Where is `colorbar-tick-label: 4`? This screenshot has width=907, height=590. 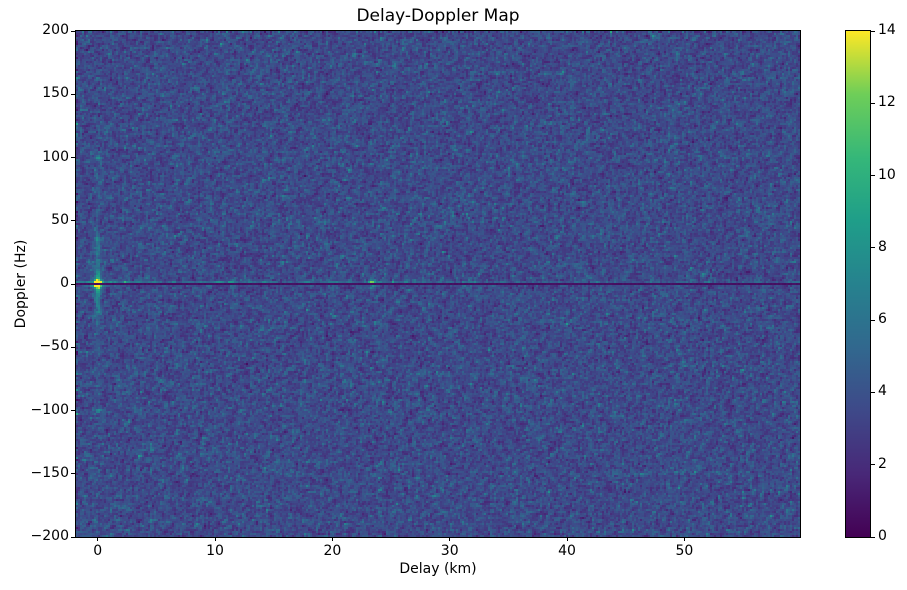
colorbar-tick-label: 4 is located at coordinates (882, 391).